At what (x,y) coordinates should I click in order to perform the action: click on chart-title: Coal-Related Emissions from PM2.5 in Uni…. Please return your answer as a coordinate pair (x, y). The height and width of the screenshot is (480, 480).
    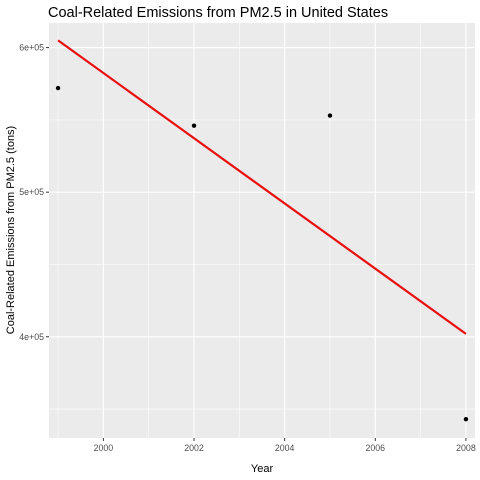
    Looking at the image, I should click on (218, 13).